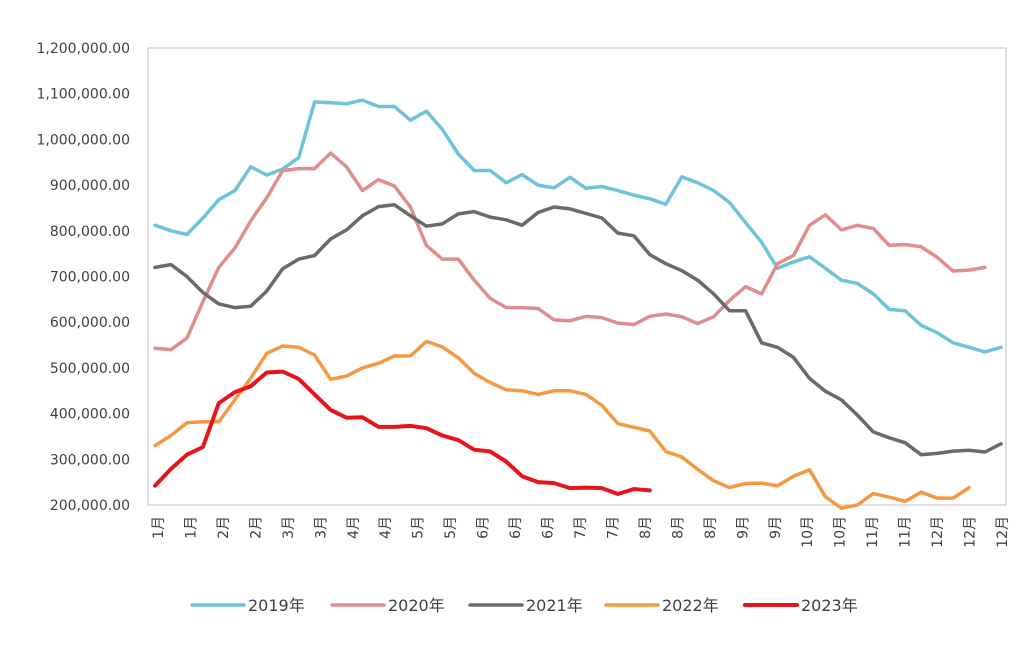 The height and width of the screenshot is (654, 1030). Describe the element at coordinates (83, 95) in the screenshot. I see `y-tick-label: 1,100,000.00` at that location.